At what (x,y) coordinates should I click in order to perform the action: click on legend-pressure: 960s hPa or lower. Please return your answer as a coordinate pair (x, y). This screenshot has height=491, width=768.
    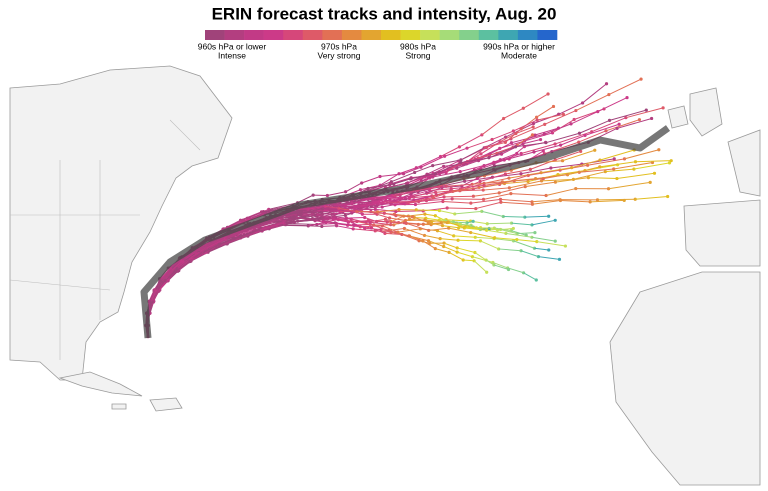
    Looking at the image, I should click on (232, 46).